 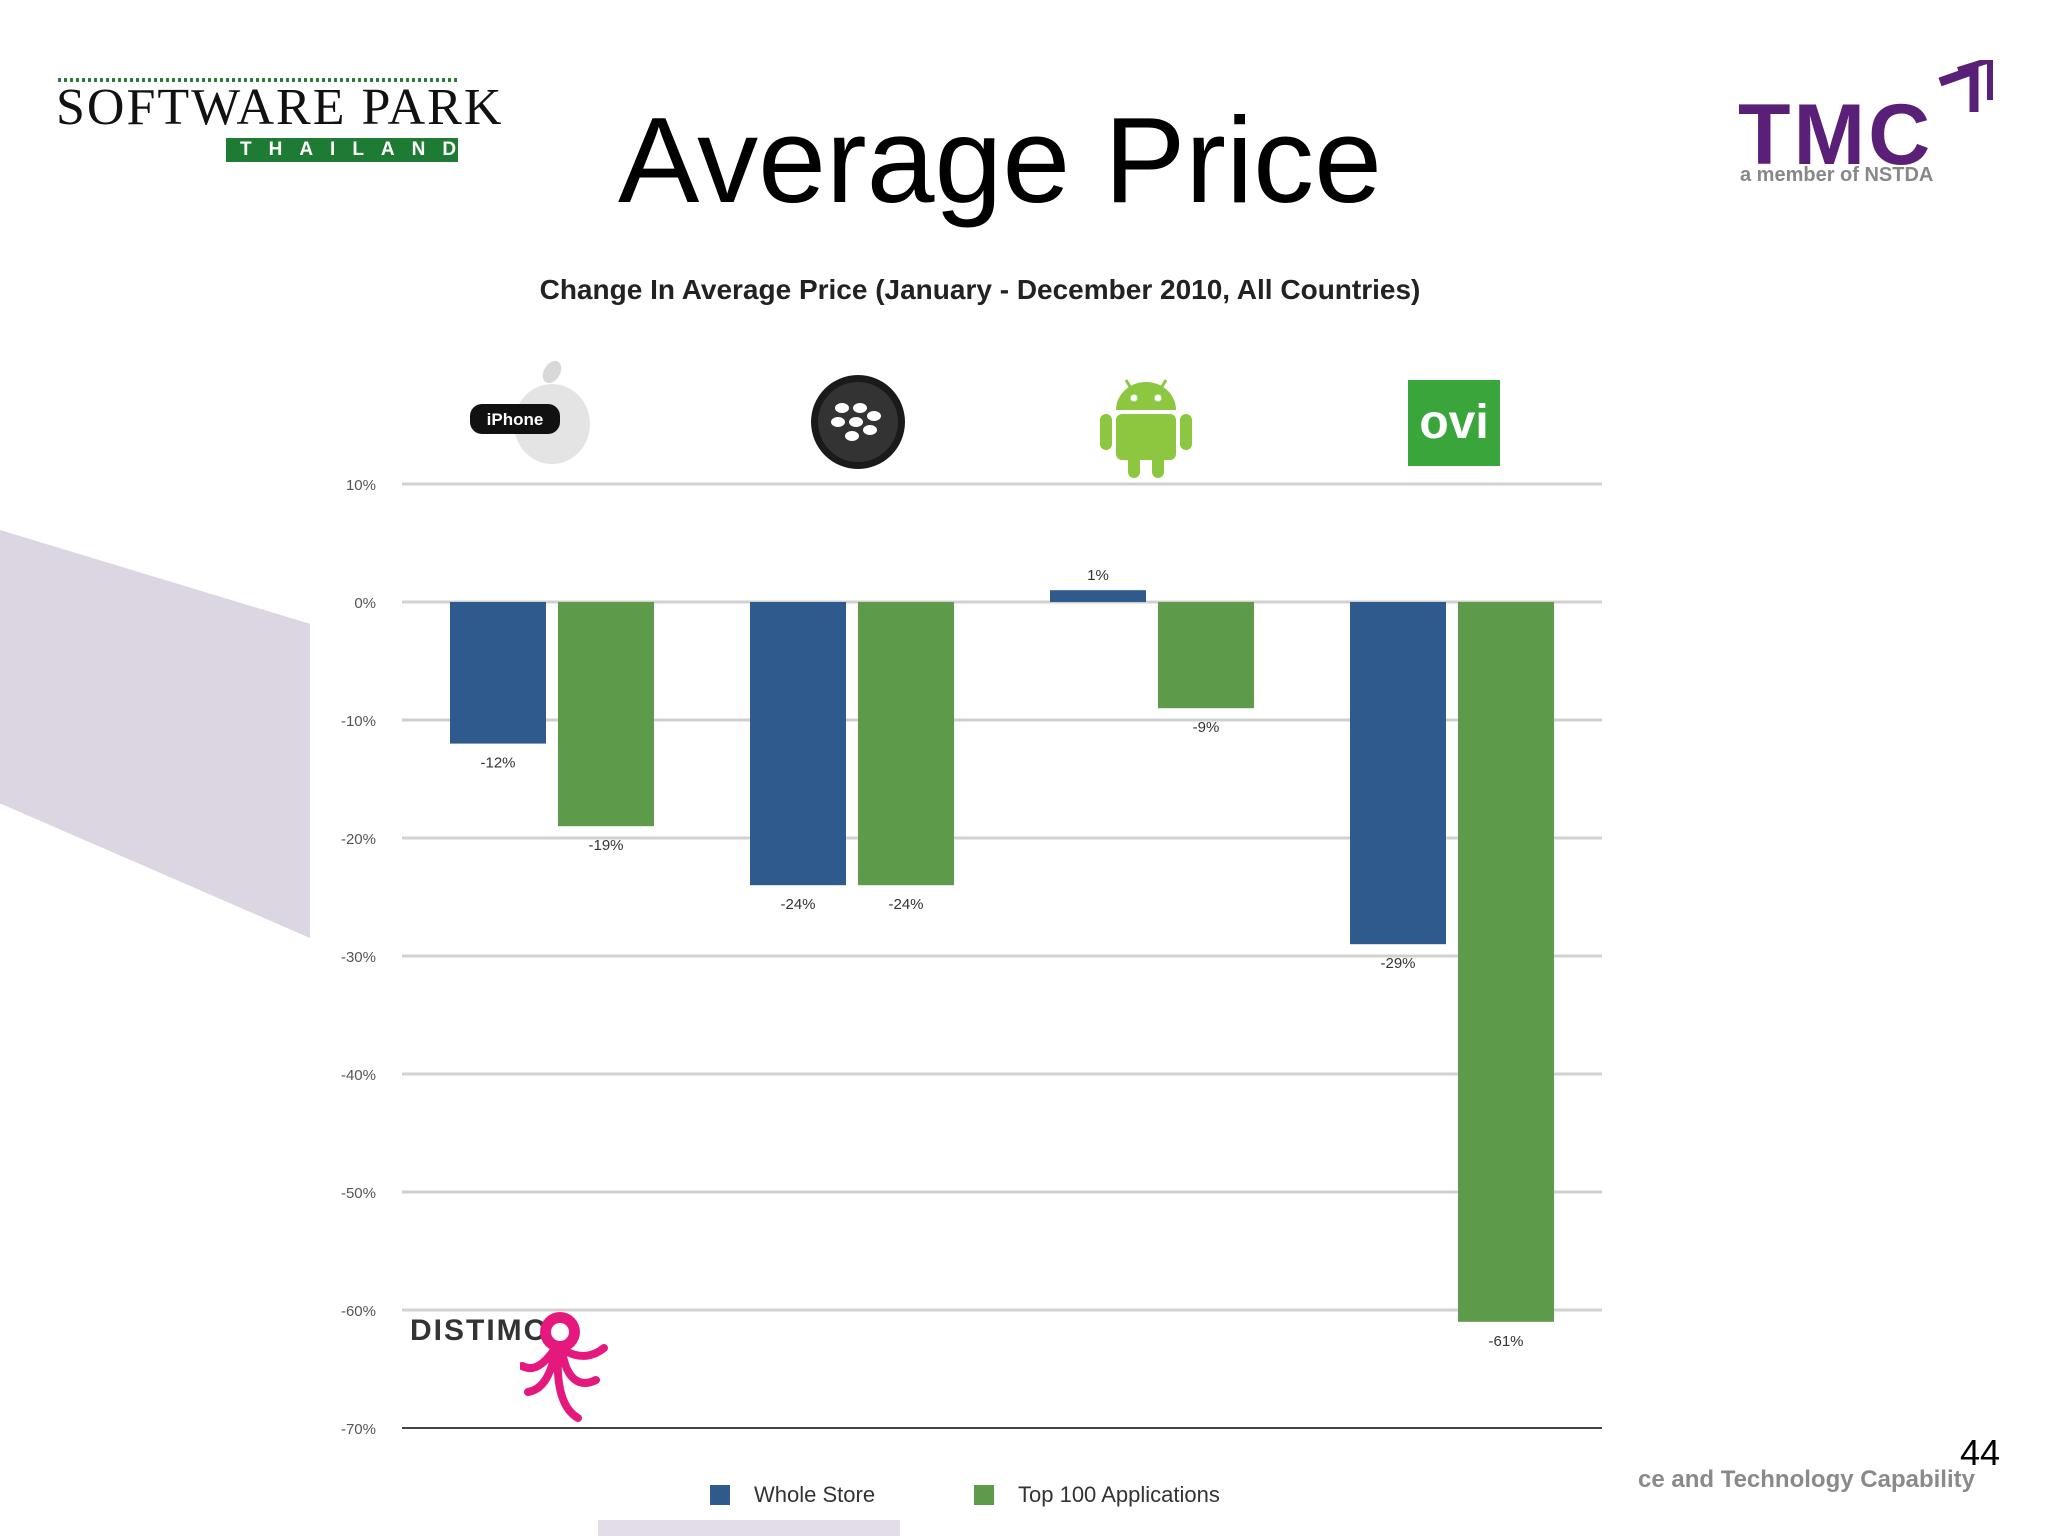 I want to click on data-label: -19%, so click(x=605, y=845).